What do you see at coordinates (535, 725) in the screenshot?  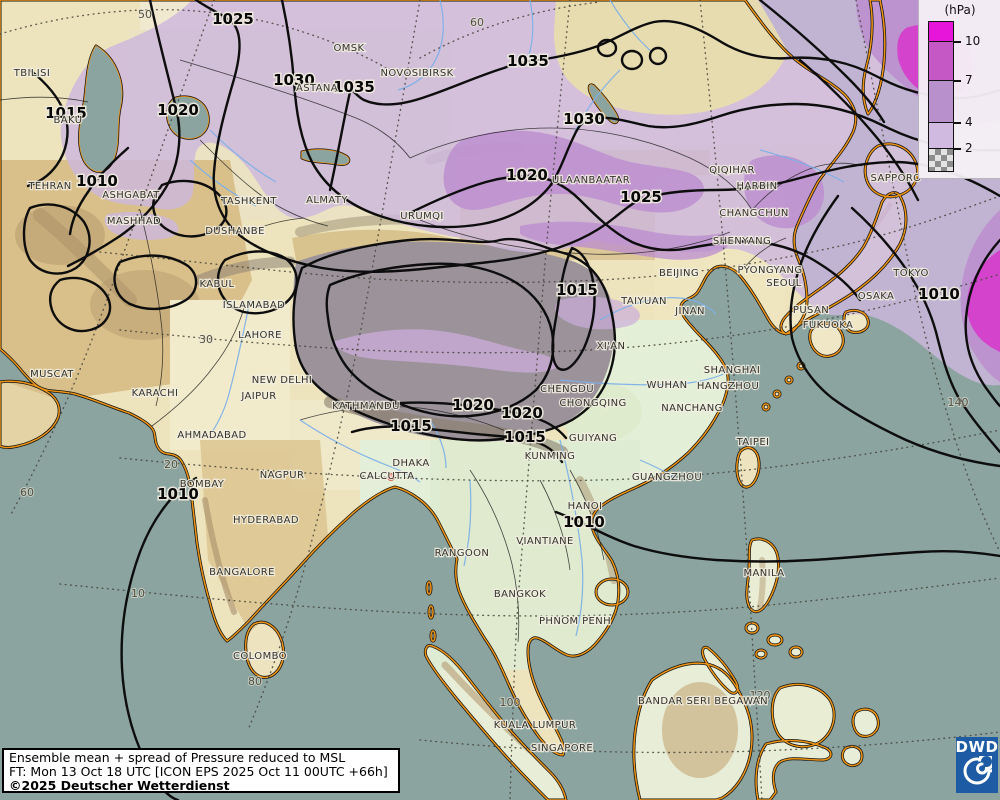 I see `city-label-kuala-lumpur: KUALA LUMPUR` at bounding box center [535, 725].